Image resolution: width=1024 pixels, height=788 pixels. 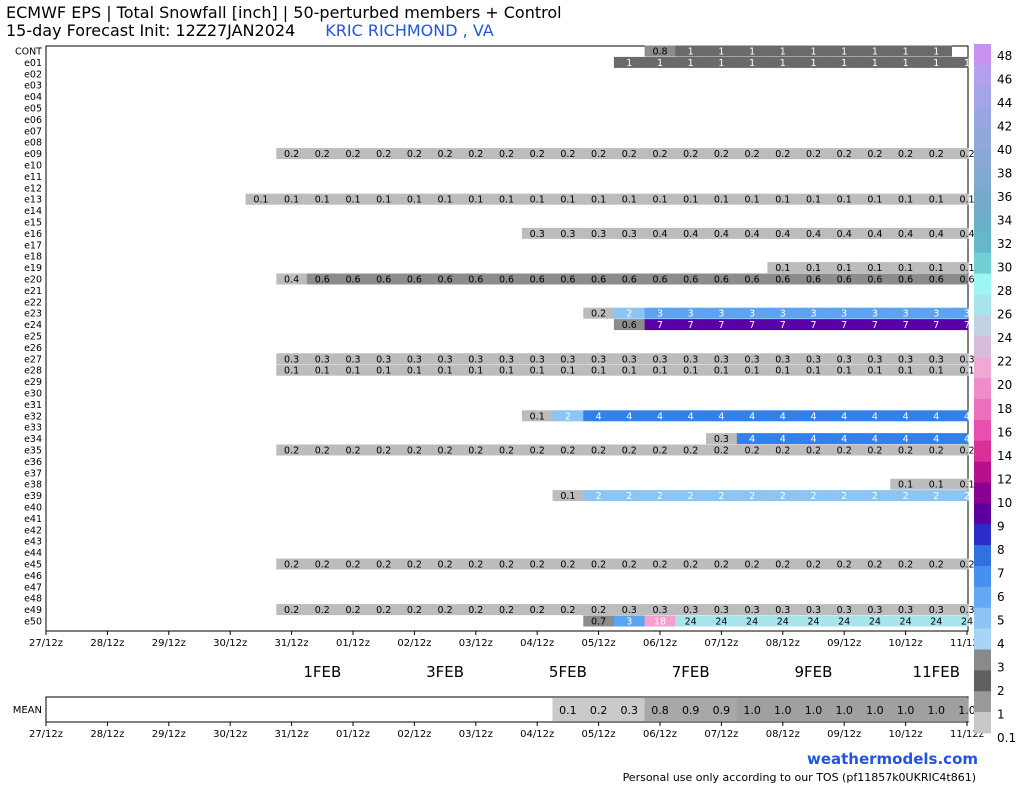 What do you see at coordinates (107, 643) in the screenshot?
I see `x-tick-label: 28/12z` at bounding box center [107, 643].